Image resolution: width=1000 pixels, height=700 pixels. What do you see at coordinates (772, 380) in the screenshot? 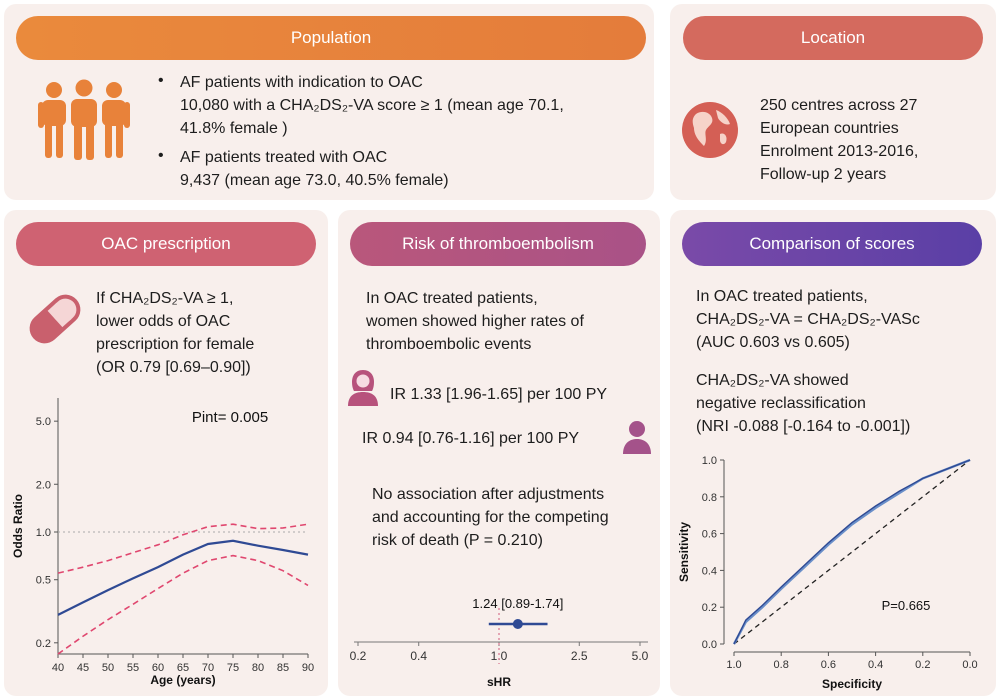
I see `scores-line-4: CHA₂DS₂-VA showed` at bounding box center [772, 380].